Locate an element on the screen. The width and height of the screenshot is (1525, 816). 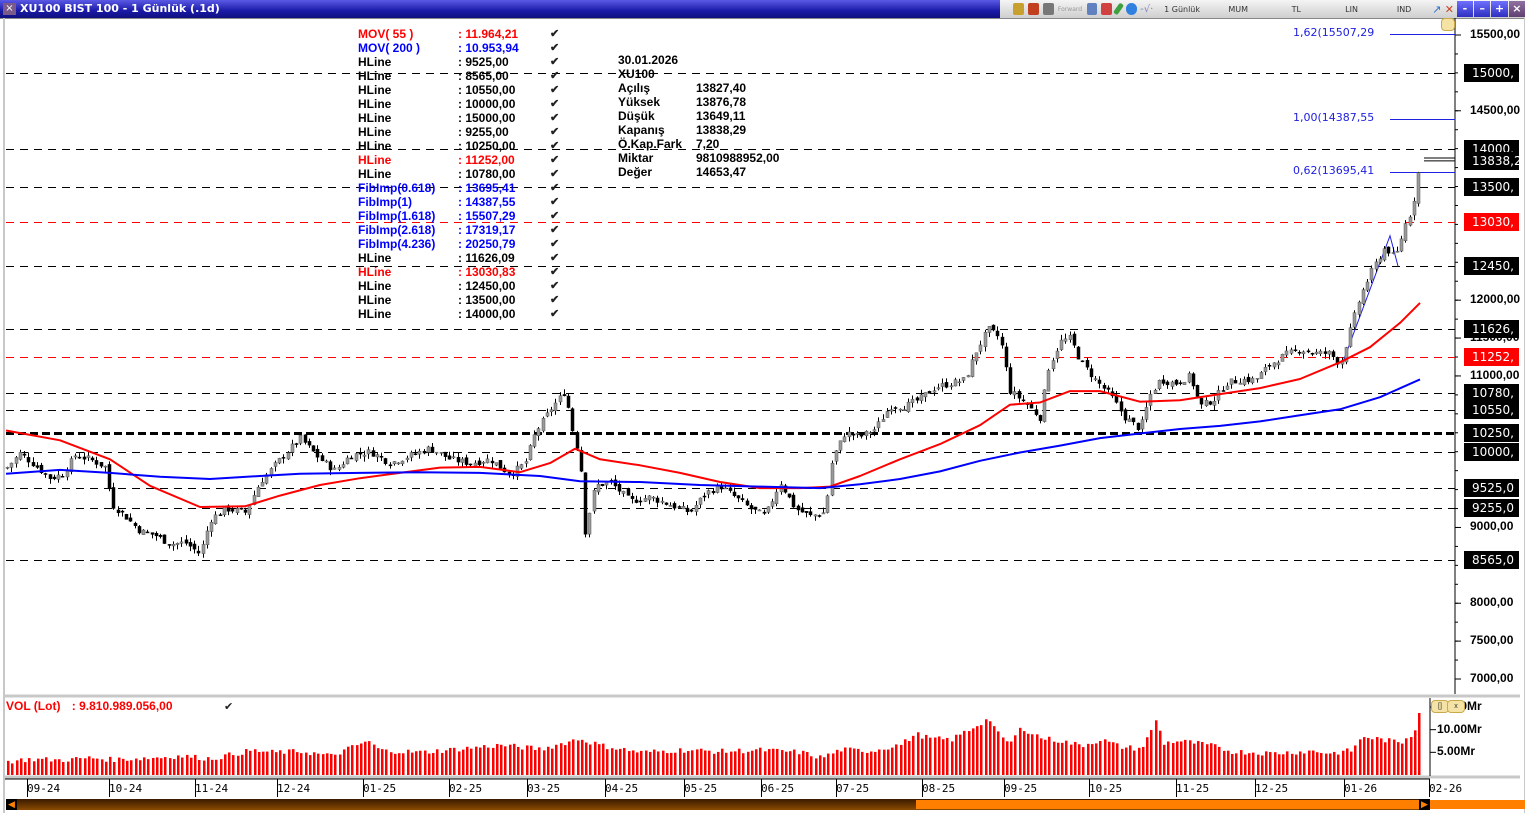
legend-name: FibImp(4.236) is located at coordinates (397, 244).